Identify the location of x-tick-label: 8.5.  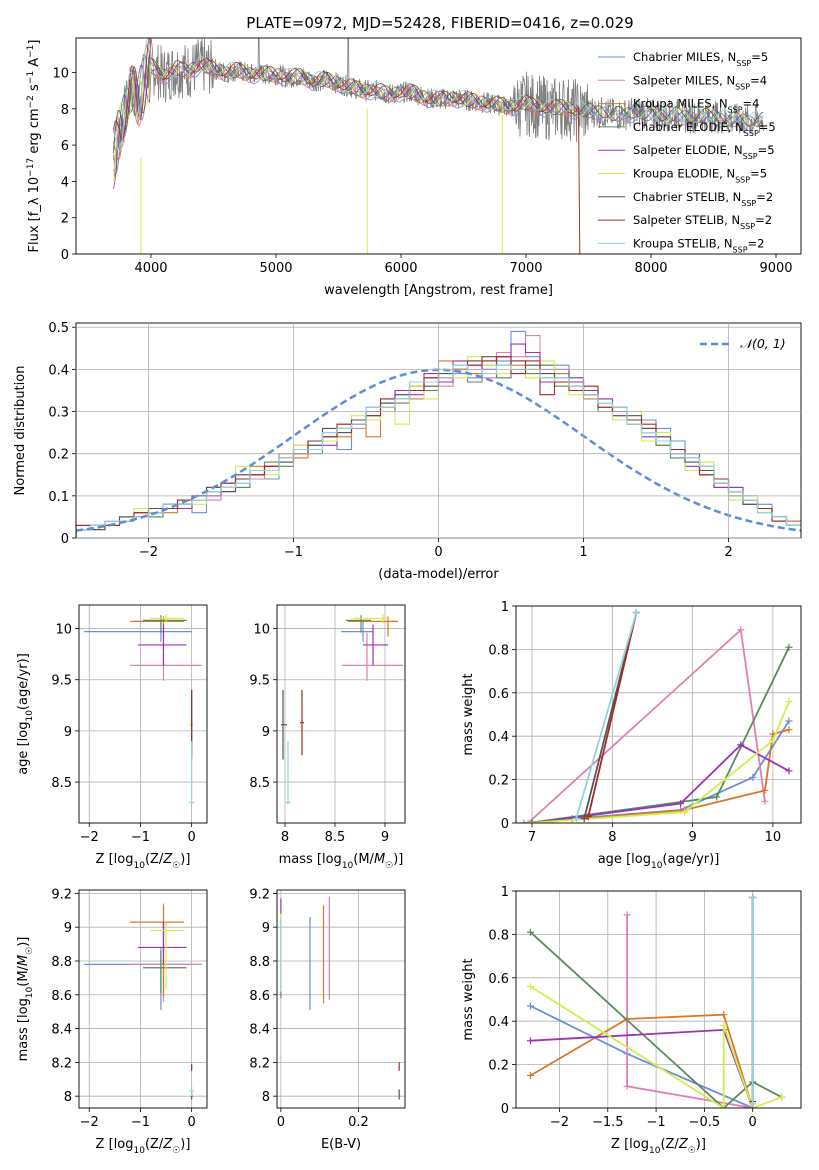
(335, 837).